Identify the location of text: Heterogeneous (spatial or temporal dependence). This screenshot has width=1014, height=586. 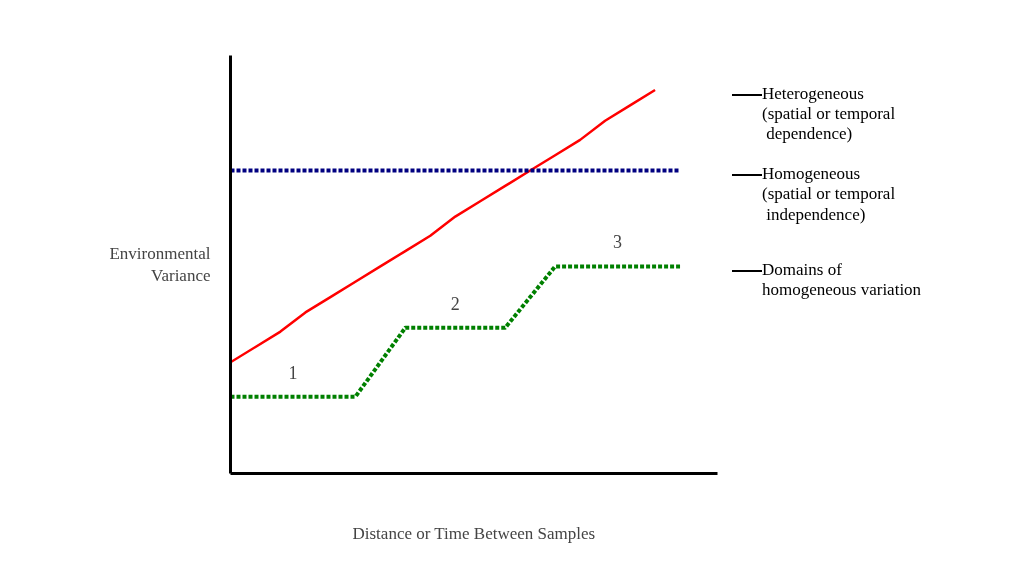
(829, 114).